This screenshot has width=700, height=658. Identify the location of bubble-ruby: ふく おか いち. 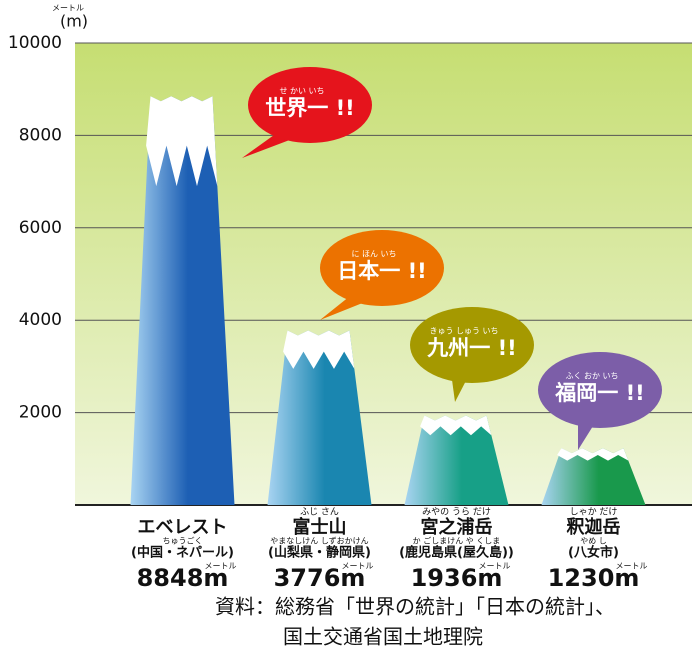
(591, 376).